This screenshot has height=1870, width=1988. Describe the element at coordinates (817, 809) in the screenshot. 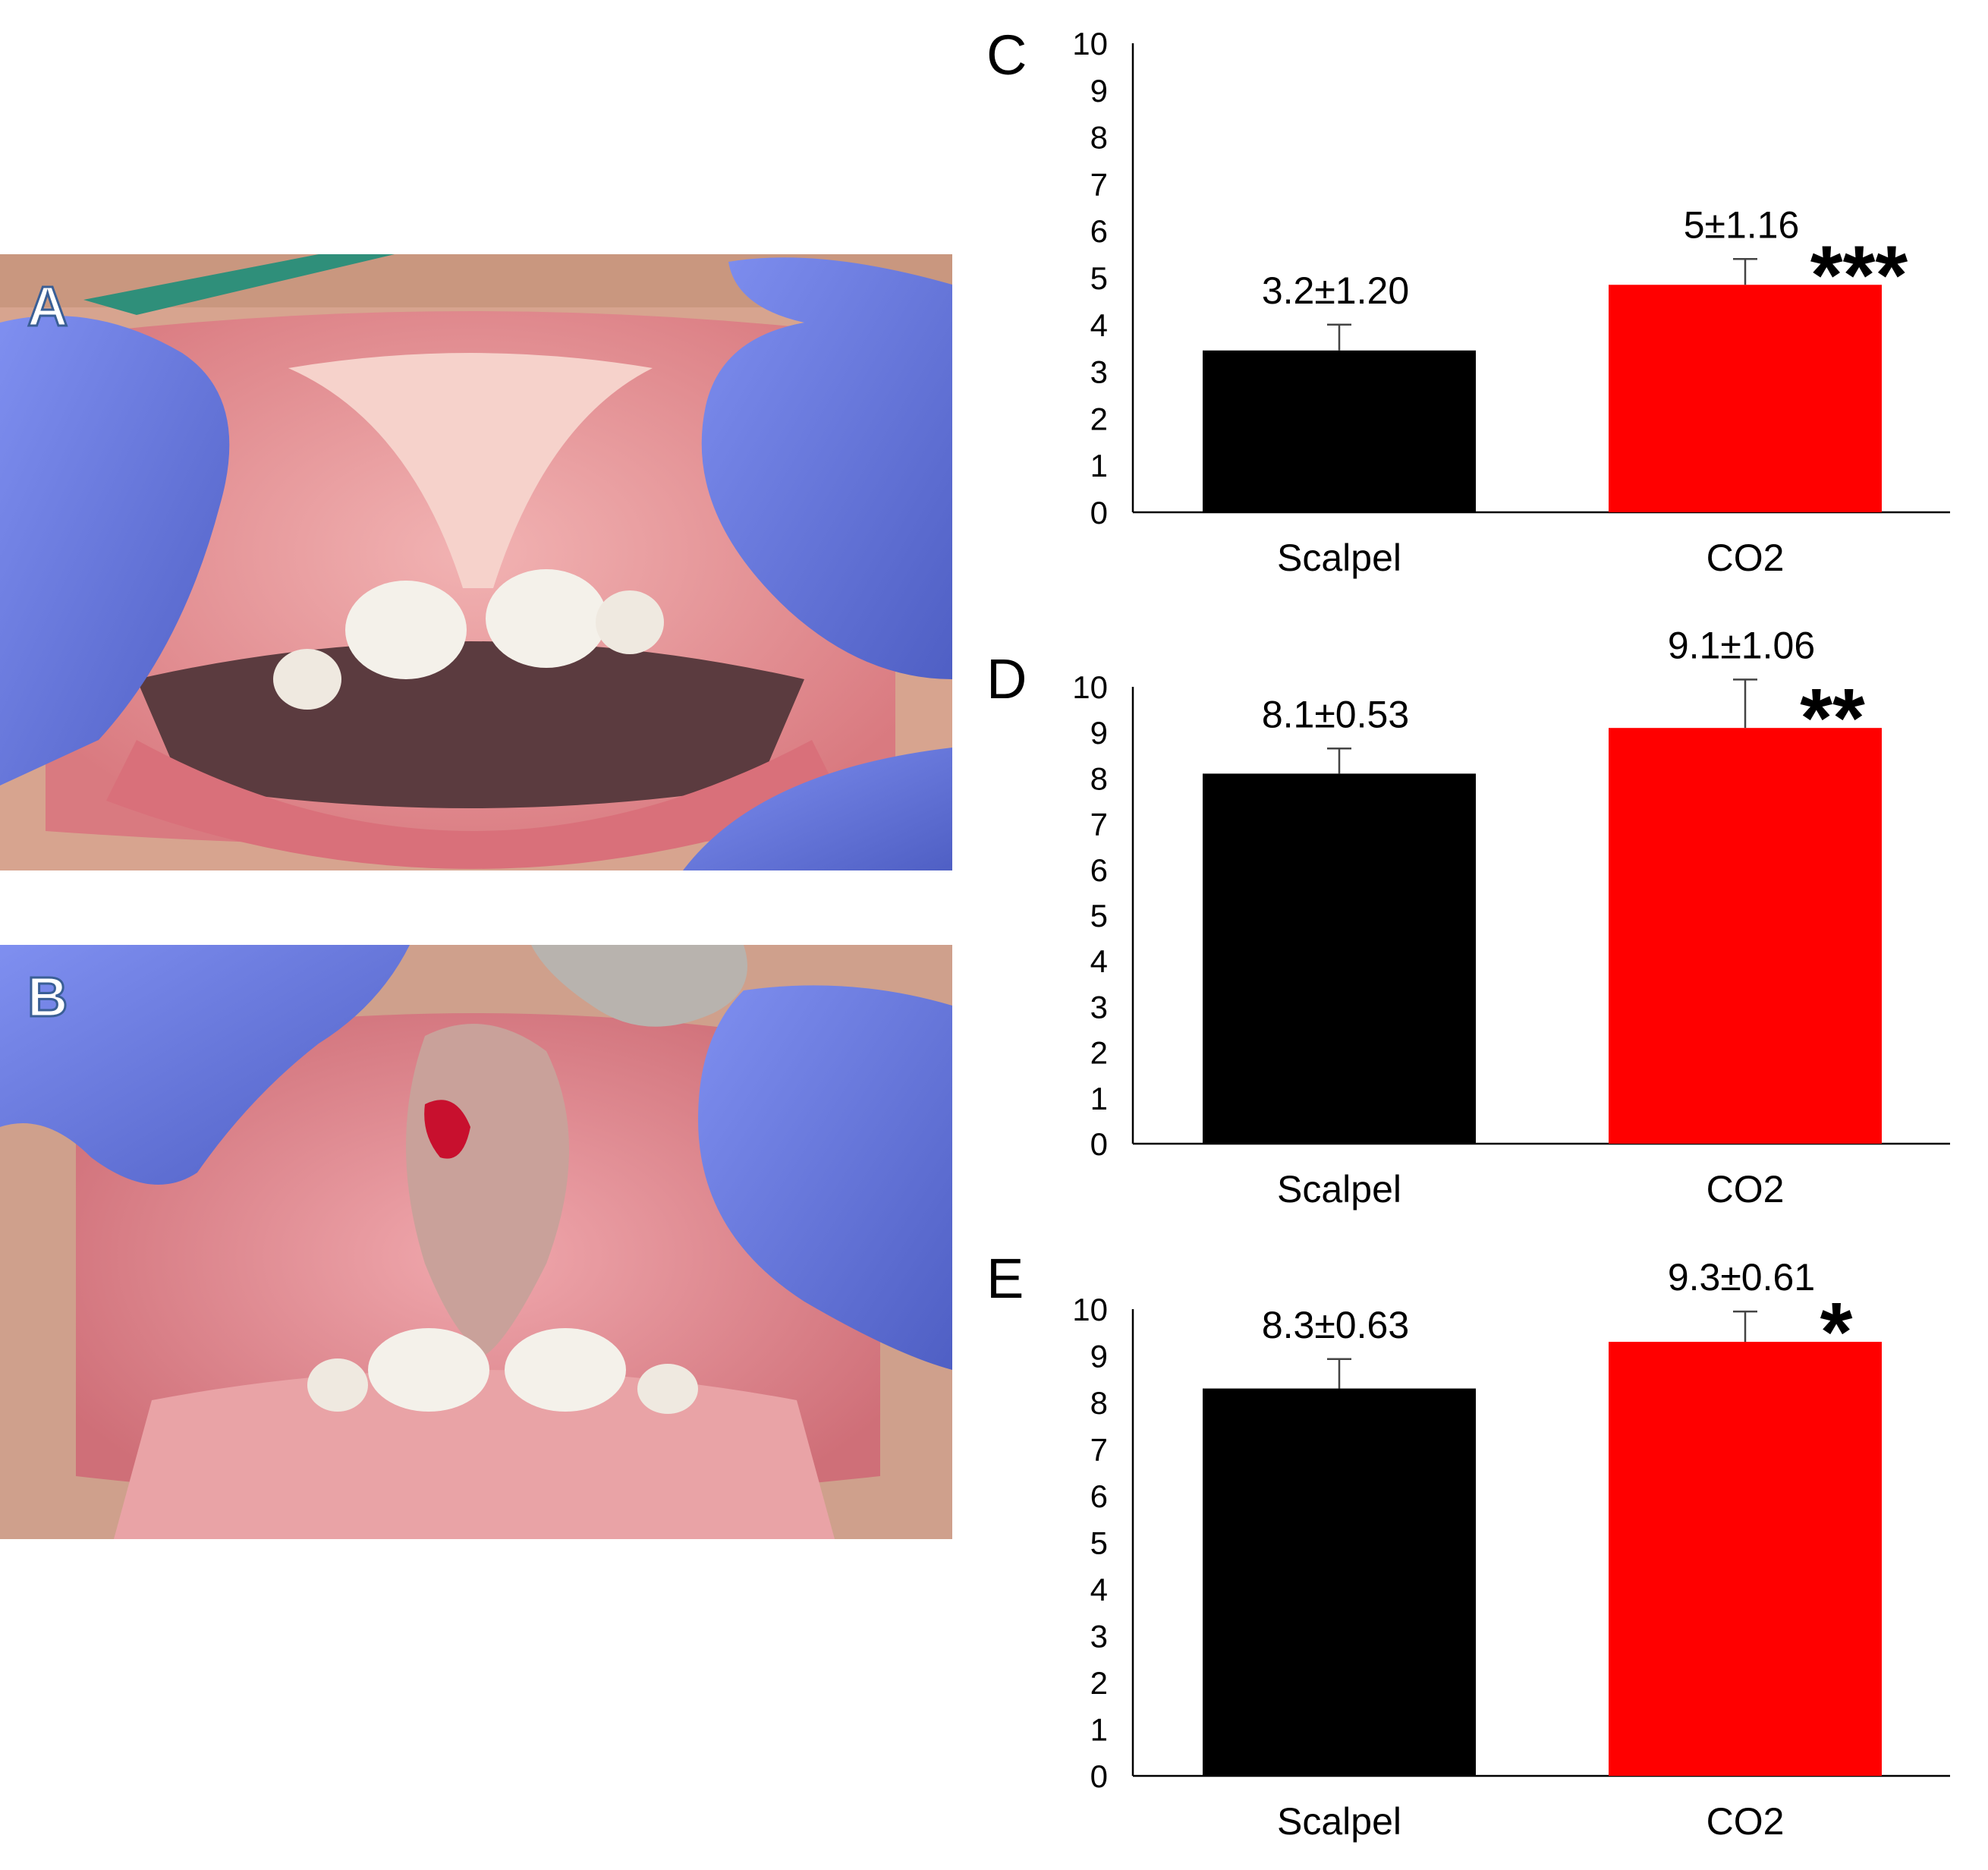

I see `glove-bottom-right` at that location.